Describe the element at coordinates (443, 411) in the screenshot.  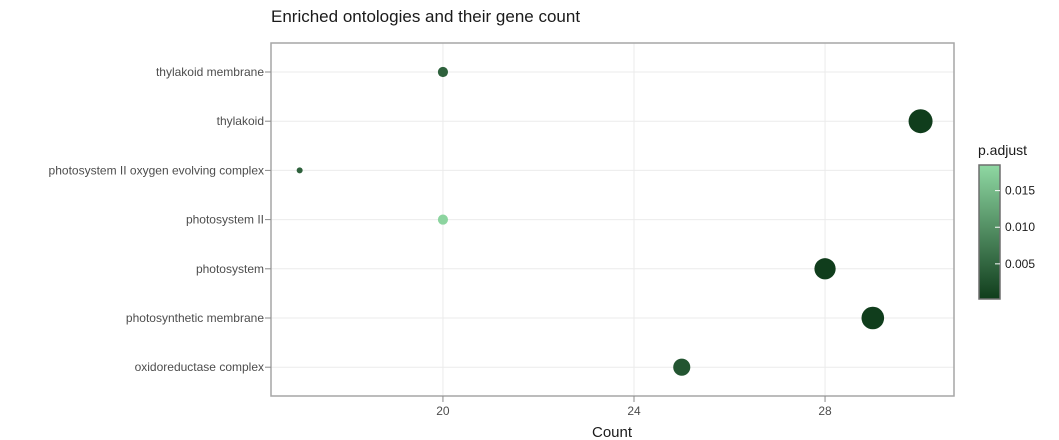
I see `x-tick-label: 20` at that location.